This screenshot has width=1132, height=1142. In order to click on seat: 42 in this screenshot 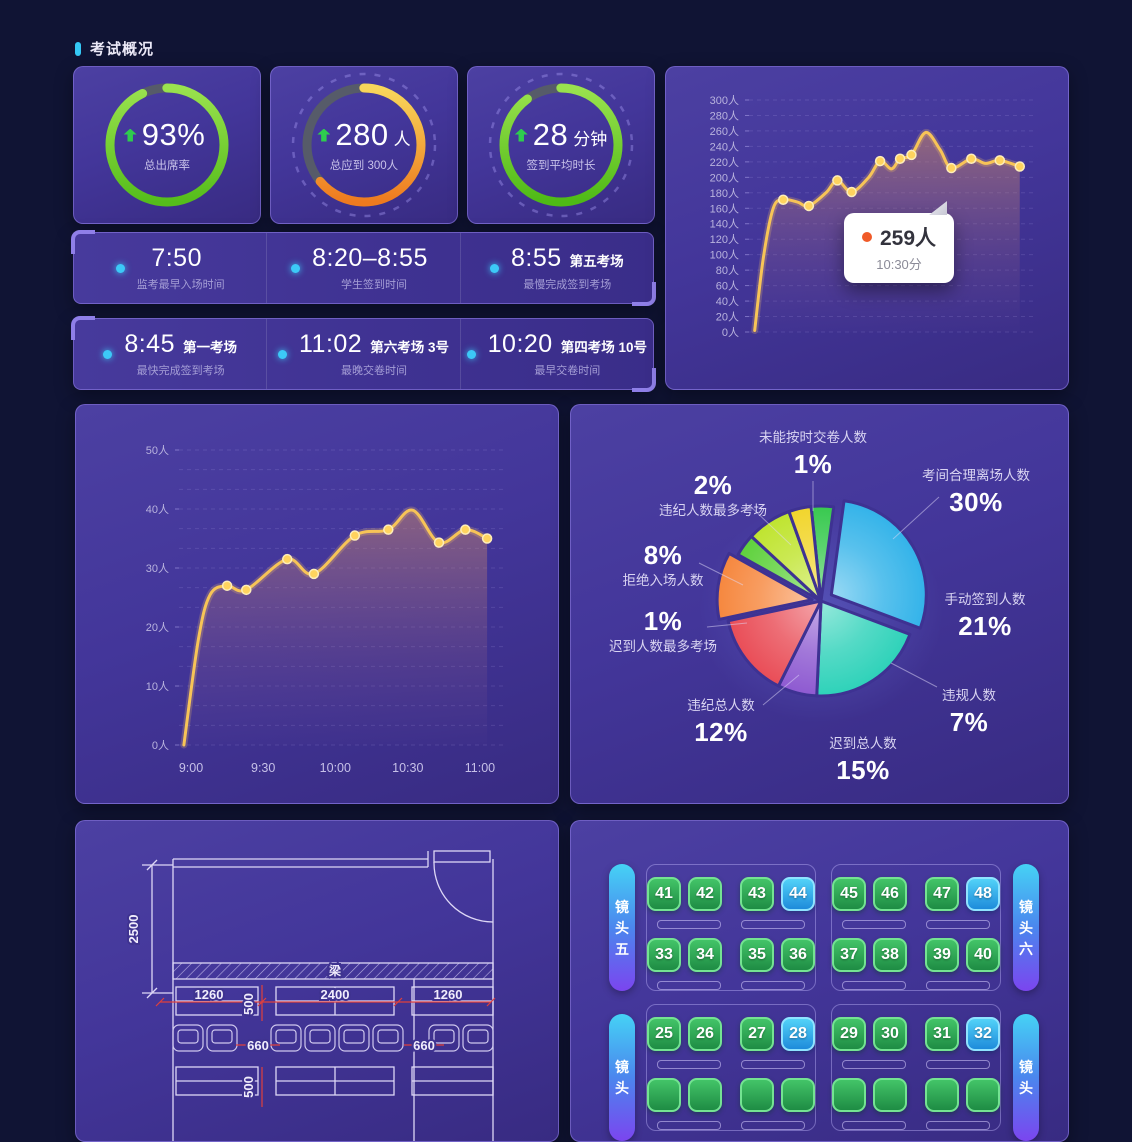, I will do `click(705, 894)`.